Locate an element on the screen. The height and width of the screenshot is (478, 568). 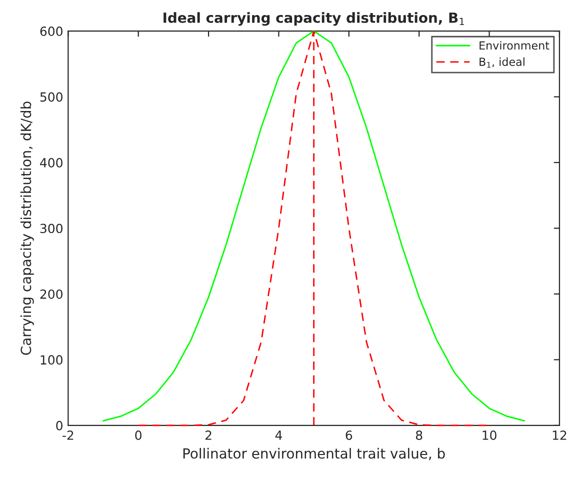
legend-label: Environment is located at coordinates (515, 45).